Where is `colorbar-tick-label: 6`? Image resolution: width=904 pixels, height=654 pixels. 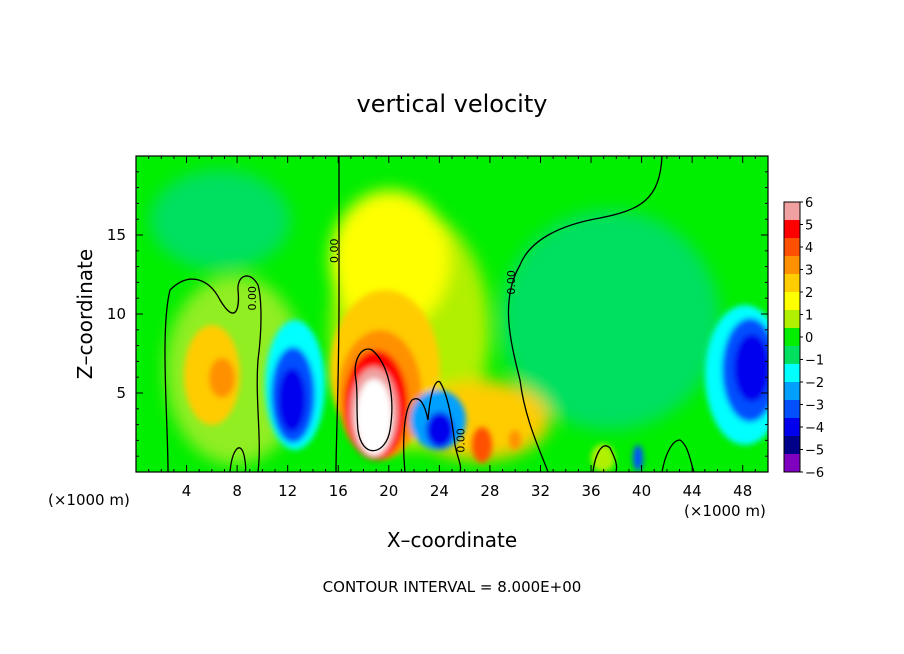 colorbar-tick-label: 6 is located at coordinates (809, 203).